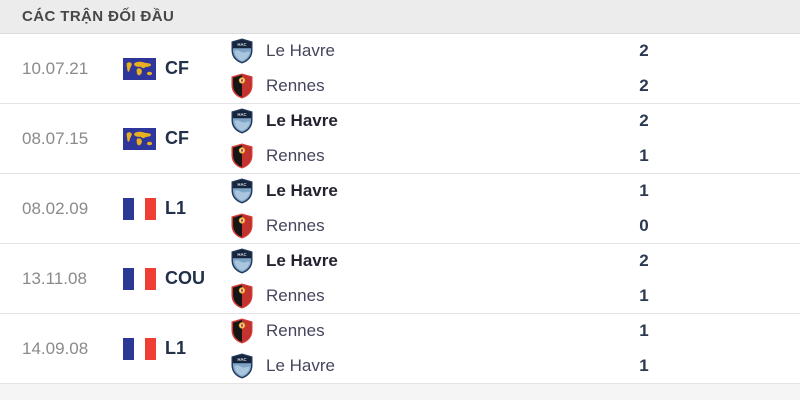 This screenshot has height=400, width=800. I want to click on widget-header: CÁC TRẬN ĐỐI ĐẦU, so click(400, 17).